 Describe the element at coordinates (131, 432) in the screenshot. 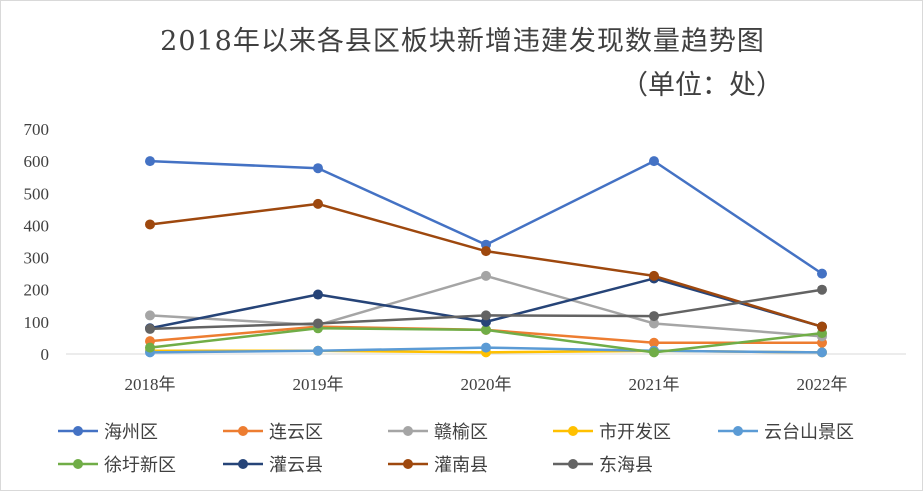

I see `legend-label: 海州区` at that location.